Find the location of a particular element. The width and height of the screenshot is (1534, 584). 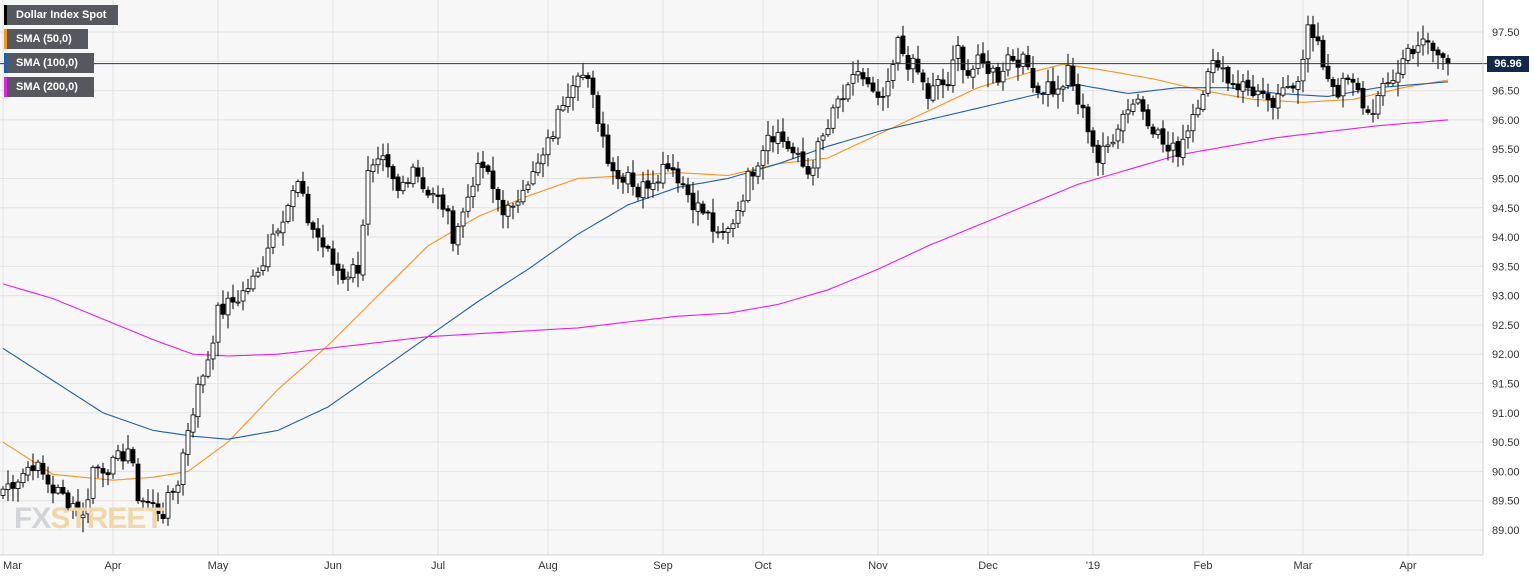

y-tick-label: 90.50 is located at coordinates (1506, 443).